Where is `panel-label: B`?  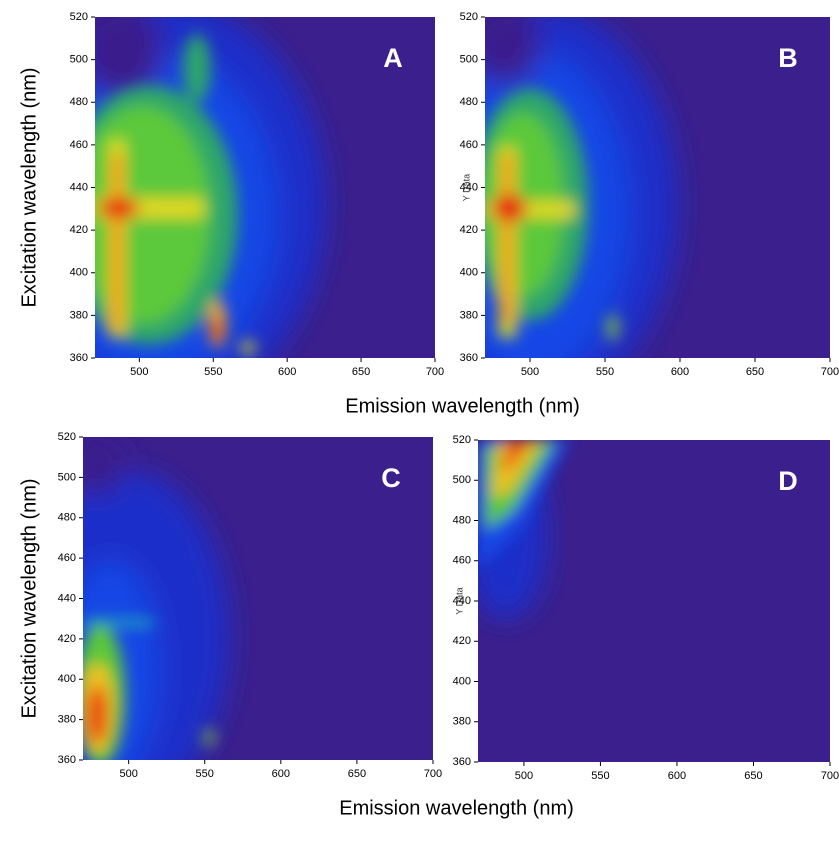 panel-label: B is located at coordinates (788, 58).